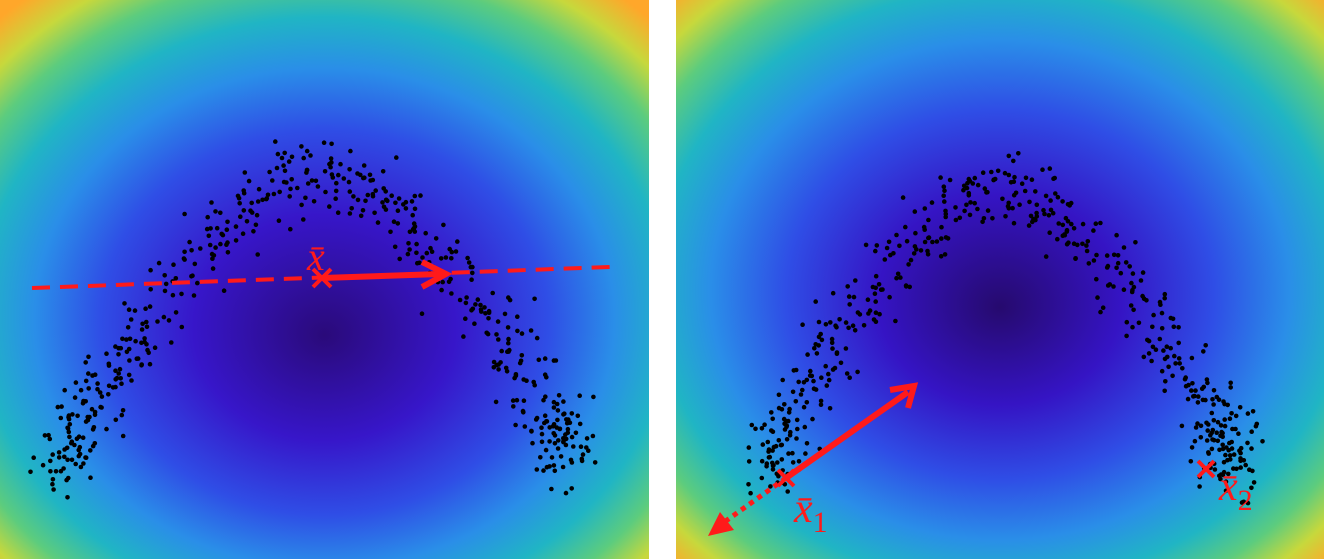 This screenshot has height=559, width=1324. What do you see at coordinates (810, 512) in the screenshot?
I see `mean-label-1: x̄1` at bounding box center [810, 512].